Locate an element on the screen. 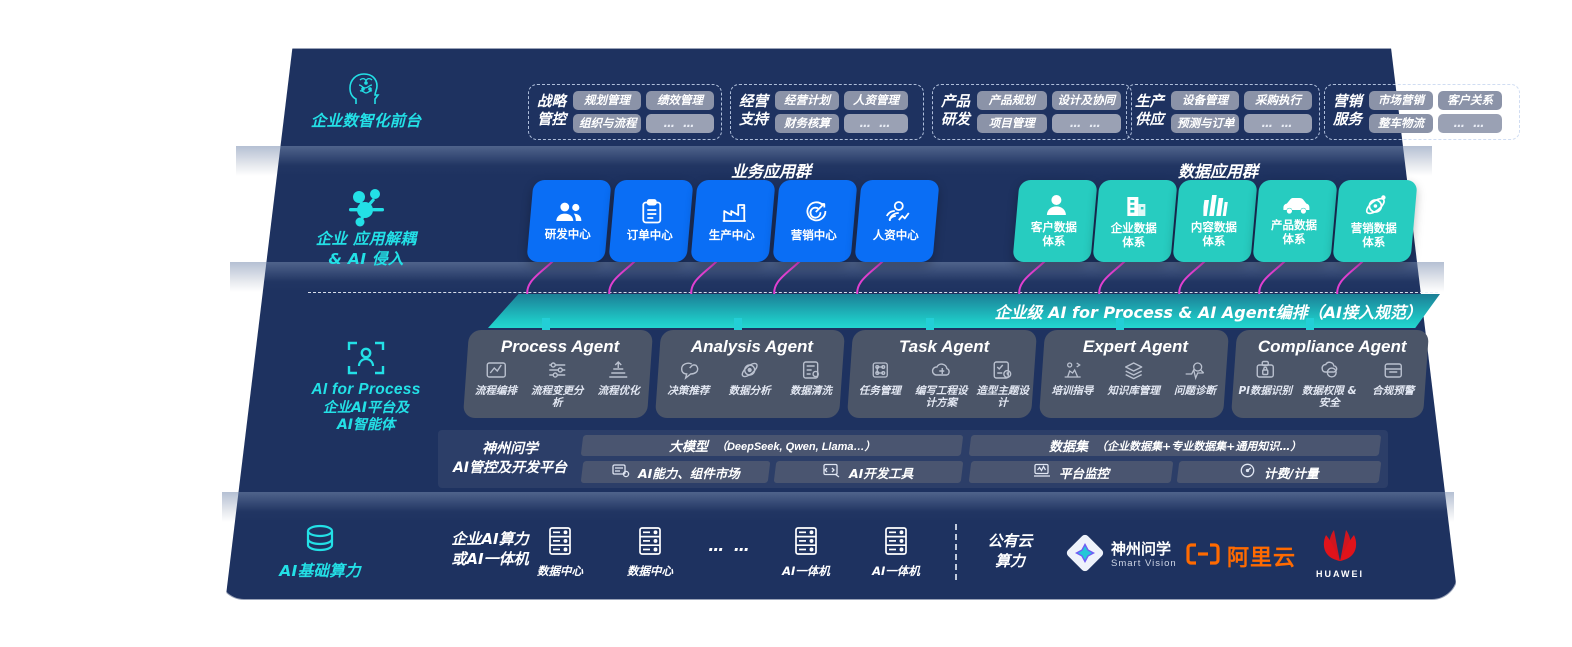 The width and height of the screenshot is (1572, 647). agent-card-expert: Expert Agent 培训指导 知识库管理 问题诊断 is located at coordinates (1134, 374).